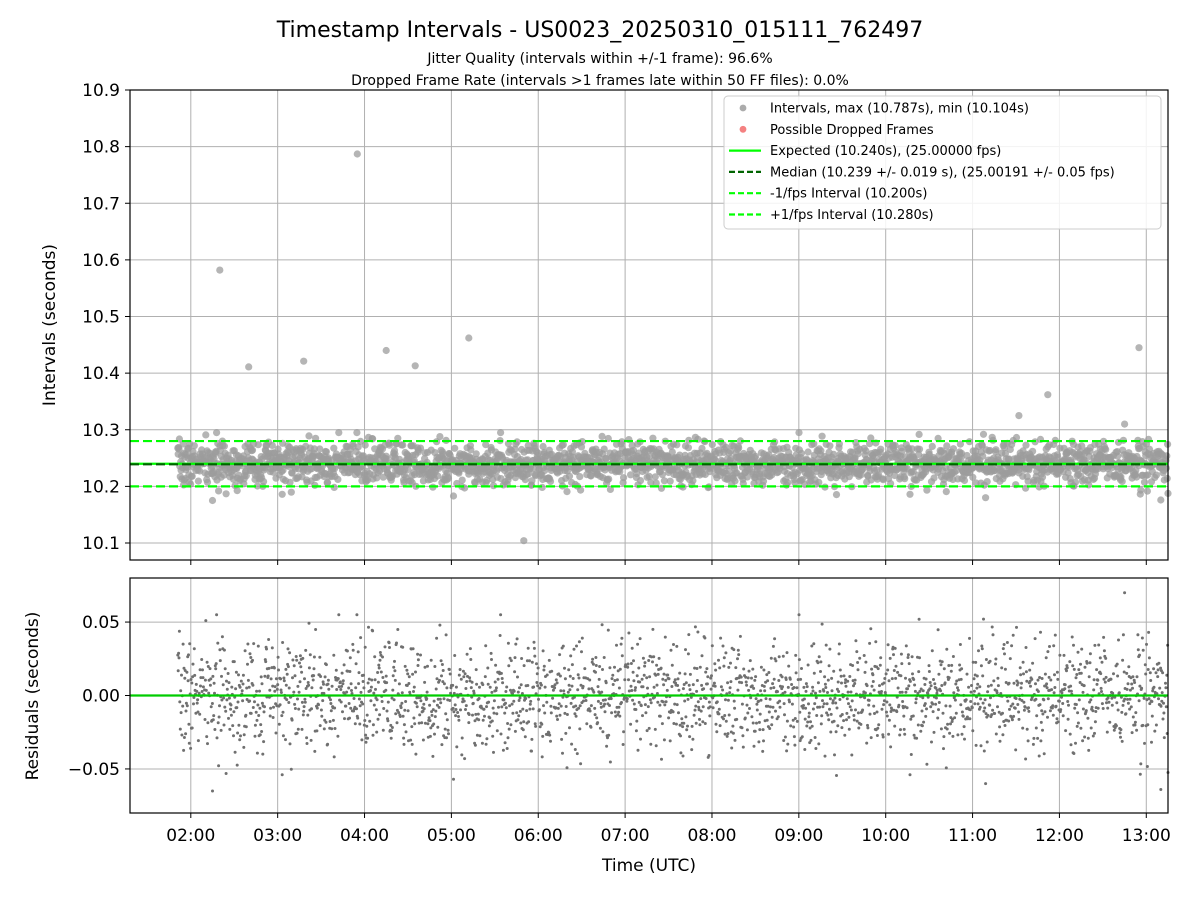  Describe the element at coordinates (625, 836) in the screenshot. I see `x-tick-label: 07:00` at that location.